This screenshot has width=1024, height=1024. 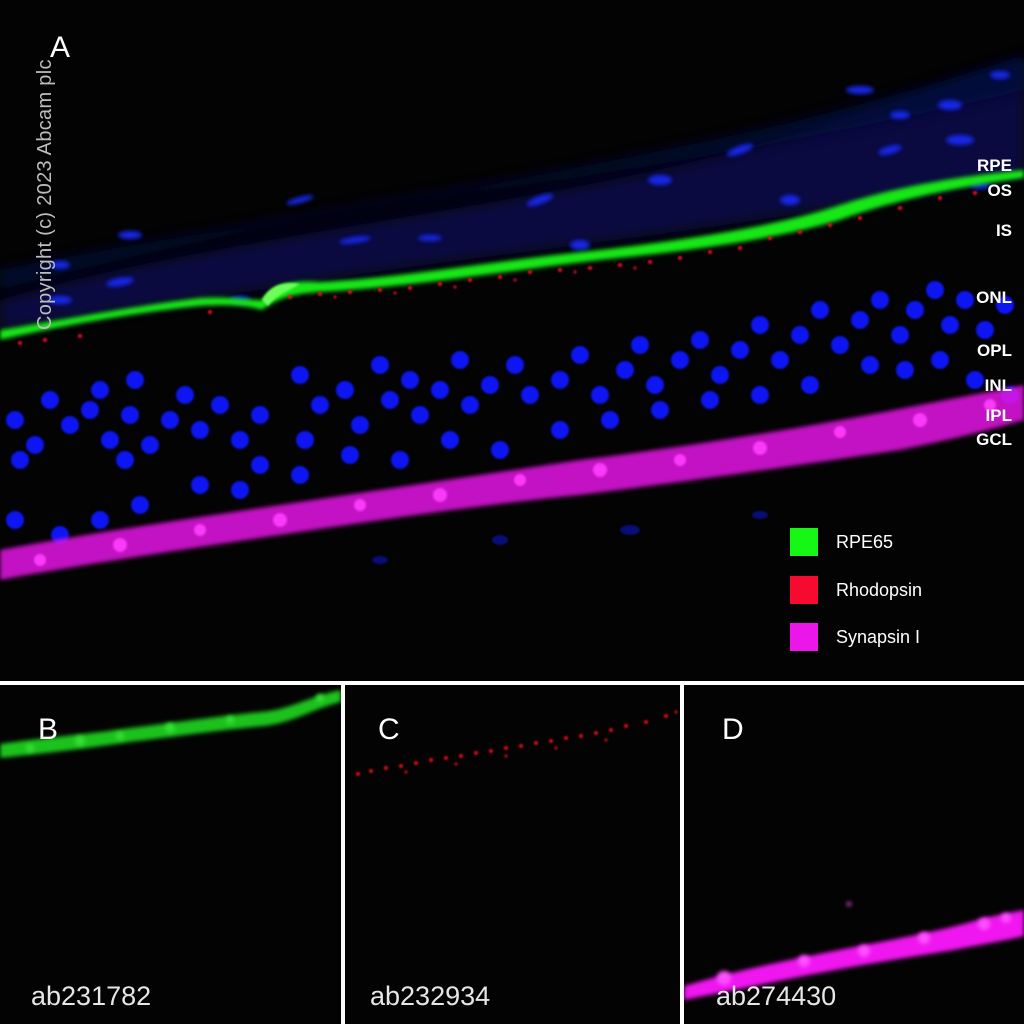 What do you see at coordinates (878, 636) in the screenshot?
I see `legend-label: Synapsin I` at bounding box center [878, 636].